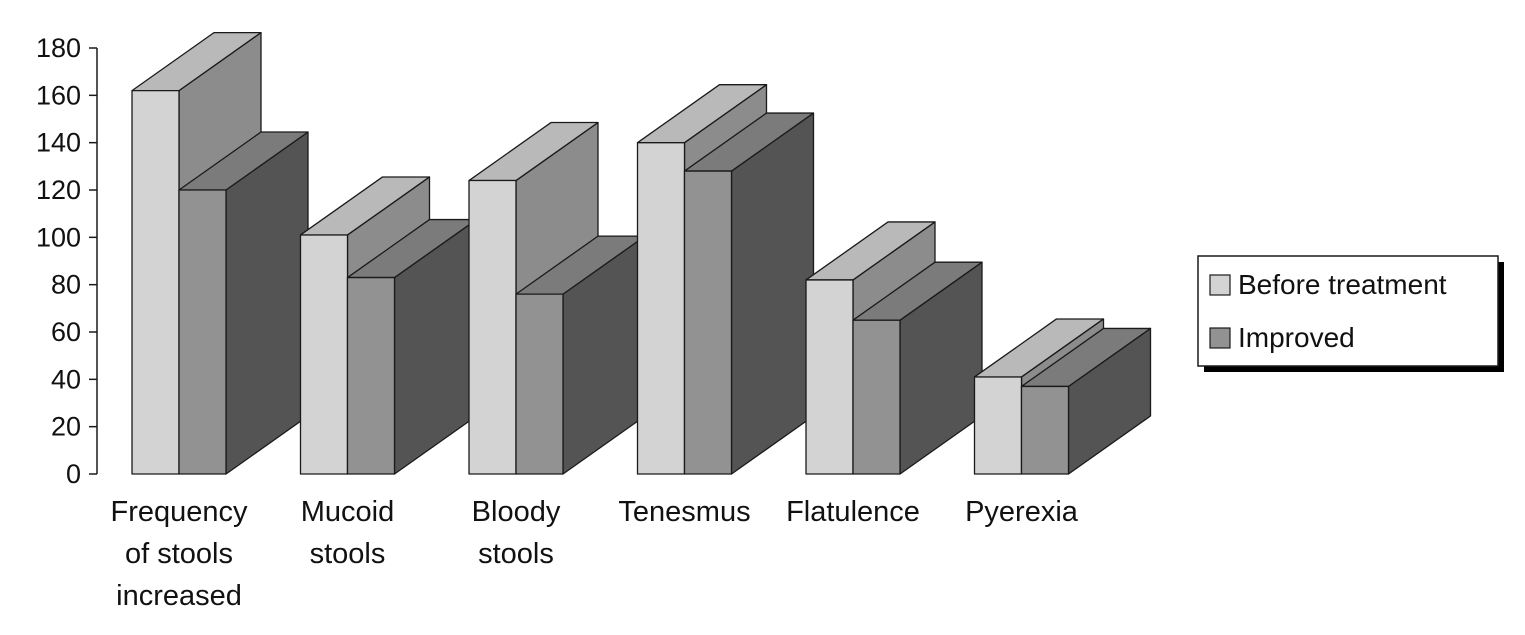  I want to click on legend-box, so click(1348, 311).